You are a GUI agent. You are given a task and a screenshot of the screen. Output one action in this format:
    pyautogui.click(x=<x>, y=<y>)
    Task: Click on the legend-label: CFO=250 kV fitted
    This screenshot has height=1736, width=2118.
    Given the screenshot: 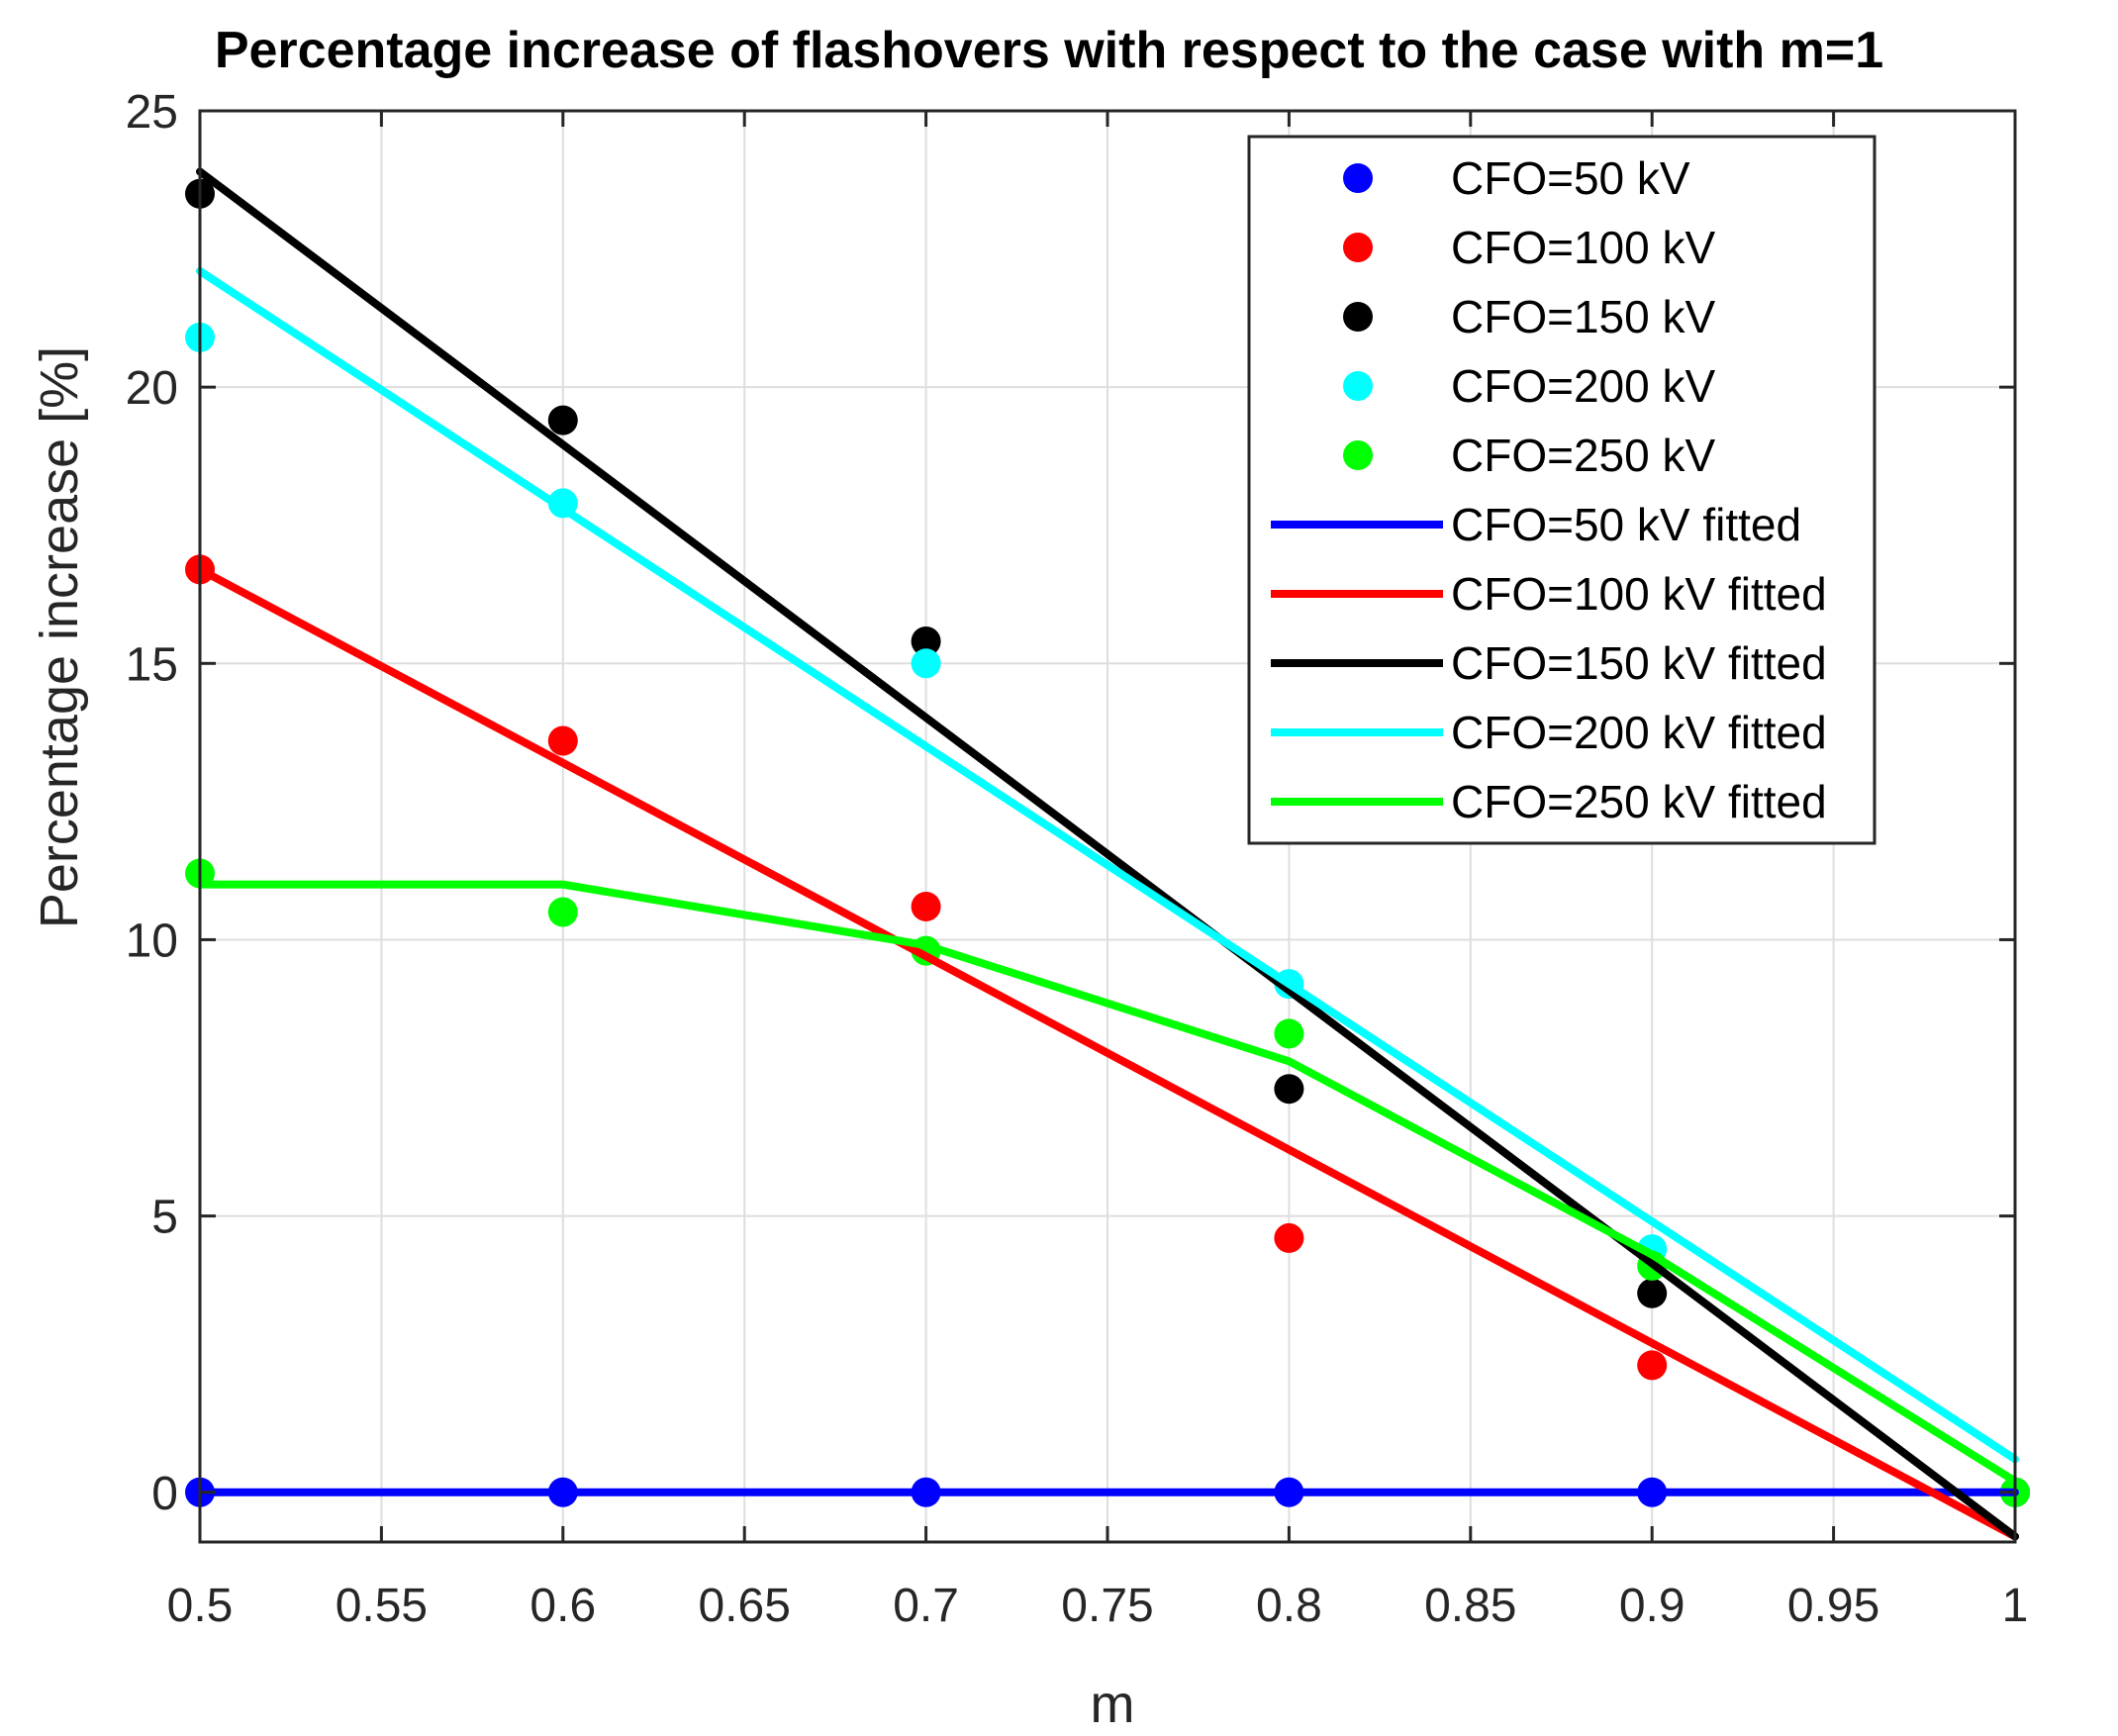 What is the action you would take?
    pyautogui.click(x=1639, y=801)
    